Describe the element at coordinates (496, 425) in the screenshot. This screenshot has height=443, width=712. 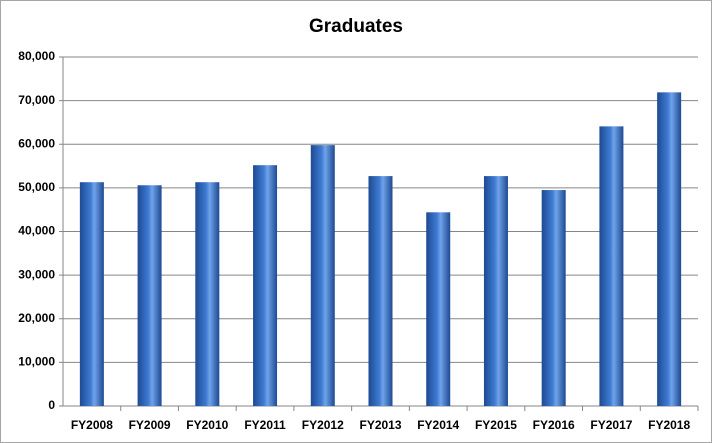
I see `x-tick-label: FY2015` at that location.